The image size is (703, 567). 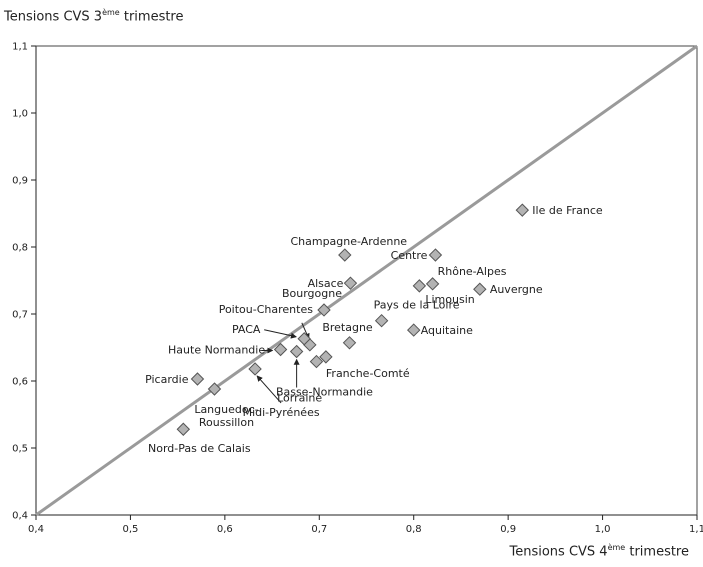 What do you see at coordinates (417, 305) in the screenshot?
I see `point-label: Pays de la Loire` at bounding box center [417, 305].